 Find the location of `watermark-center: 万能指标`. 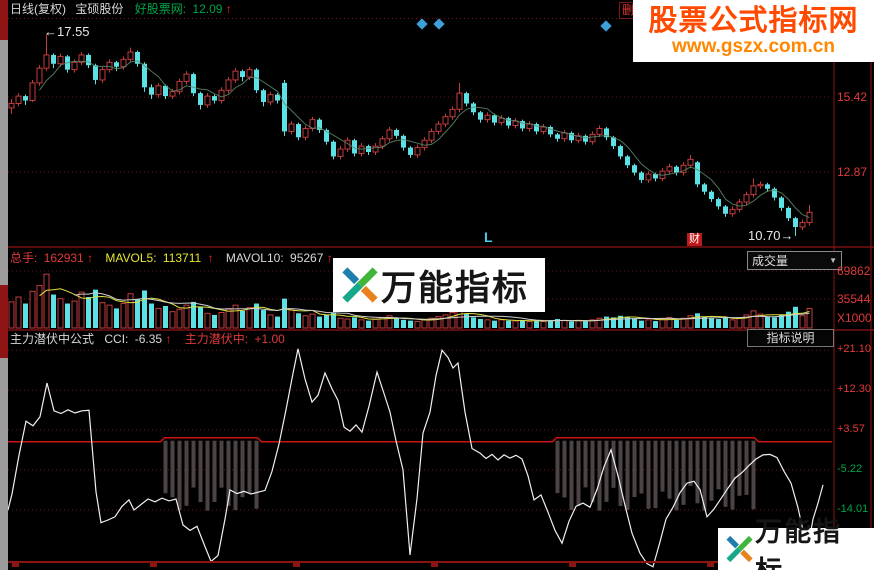

watermark-center: 万能指标 is located at coordinates (439, 285).